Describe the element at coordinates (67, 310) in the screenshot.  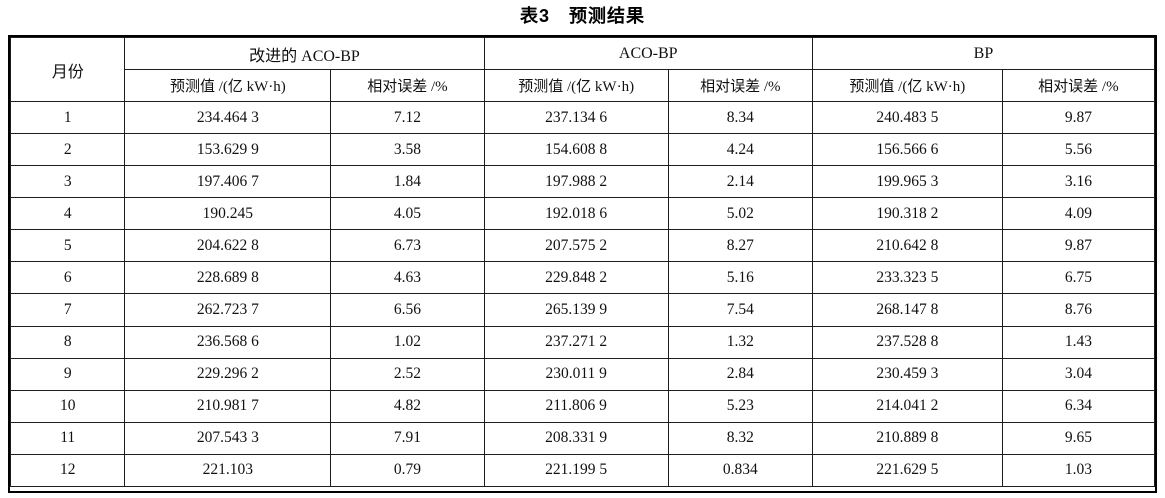
I see `month-cell: 7` at that location.